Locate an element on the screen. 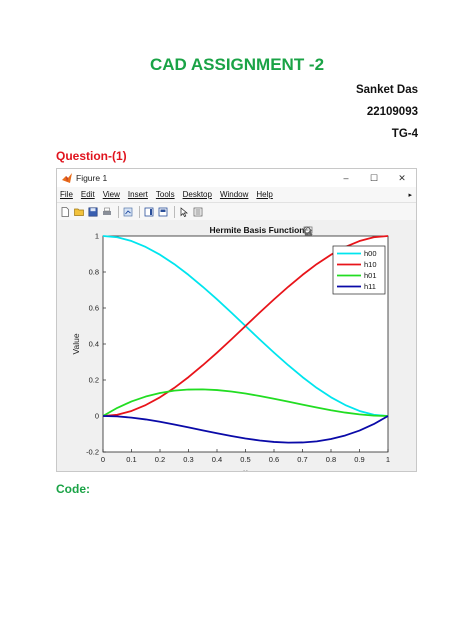  x-tick-label: 0 is located at coordinates (103, 459).